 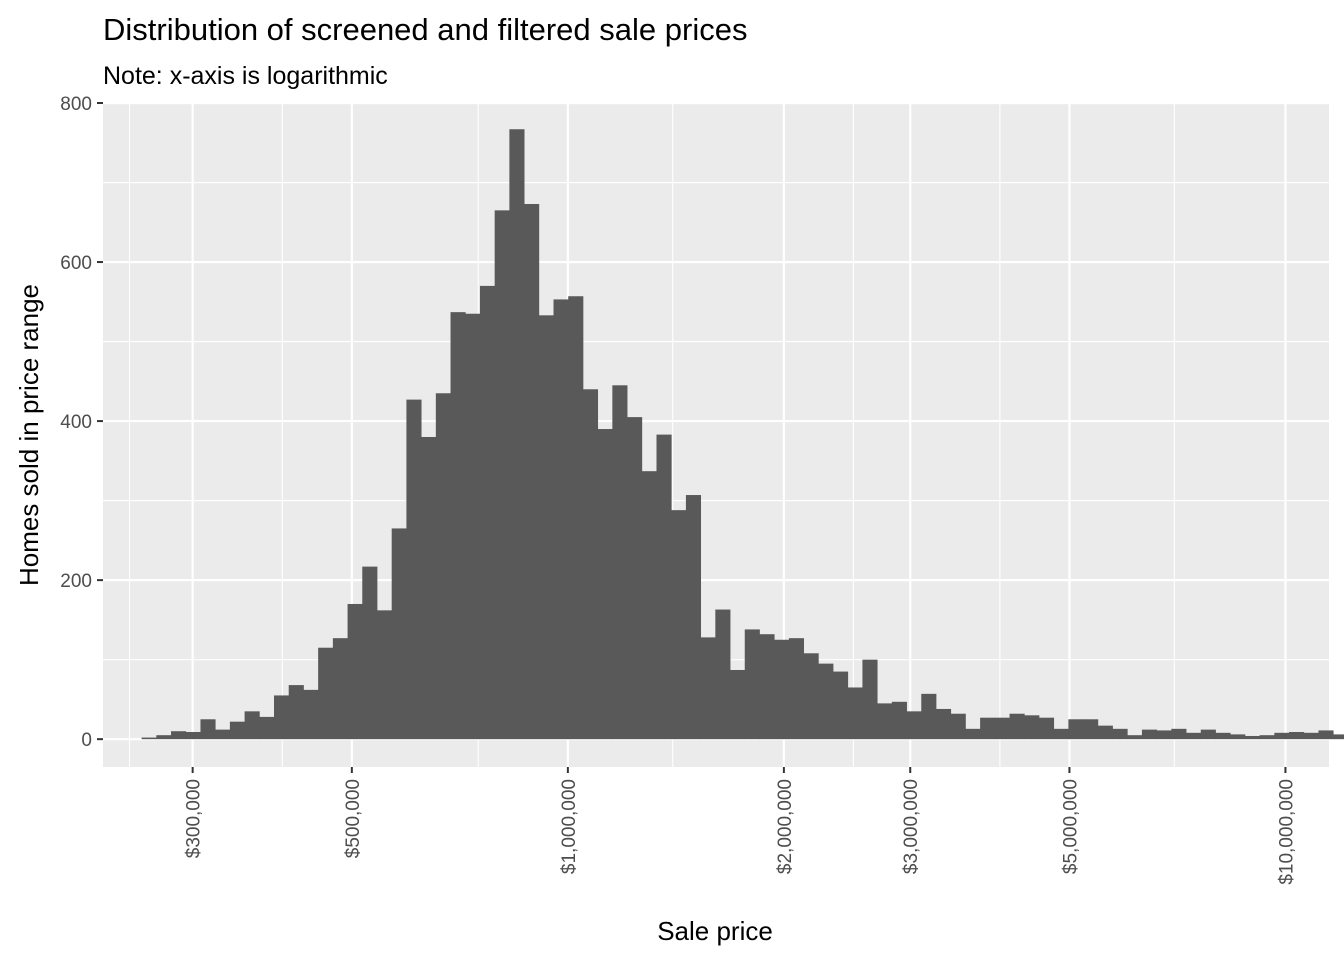 I want to click on y-tick-label: 200, so click(x=76, y=581).